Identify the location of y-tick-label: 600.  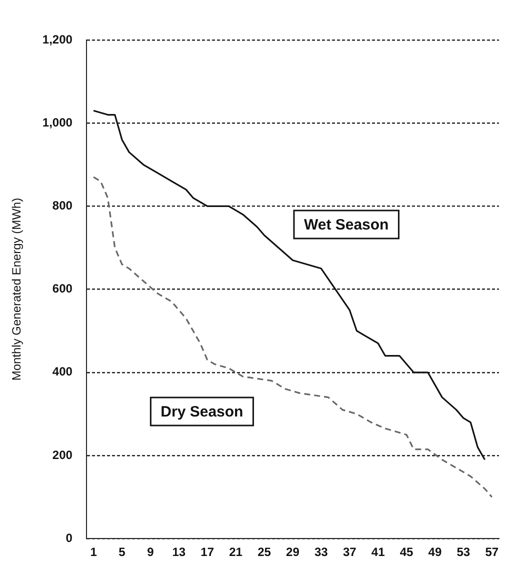
(62, 289).